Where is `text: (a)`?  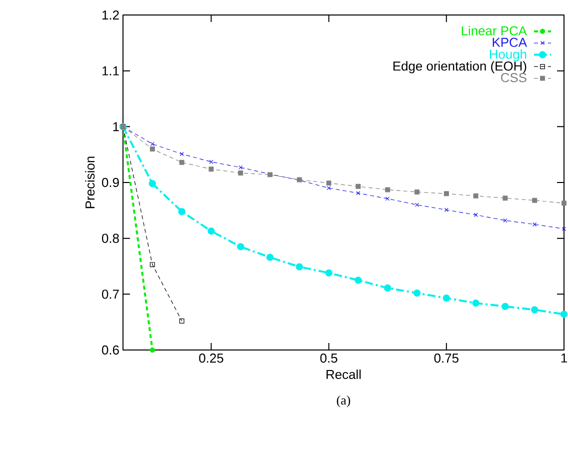
text: (a) is located at coordinates (343, 402).